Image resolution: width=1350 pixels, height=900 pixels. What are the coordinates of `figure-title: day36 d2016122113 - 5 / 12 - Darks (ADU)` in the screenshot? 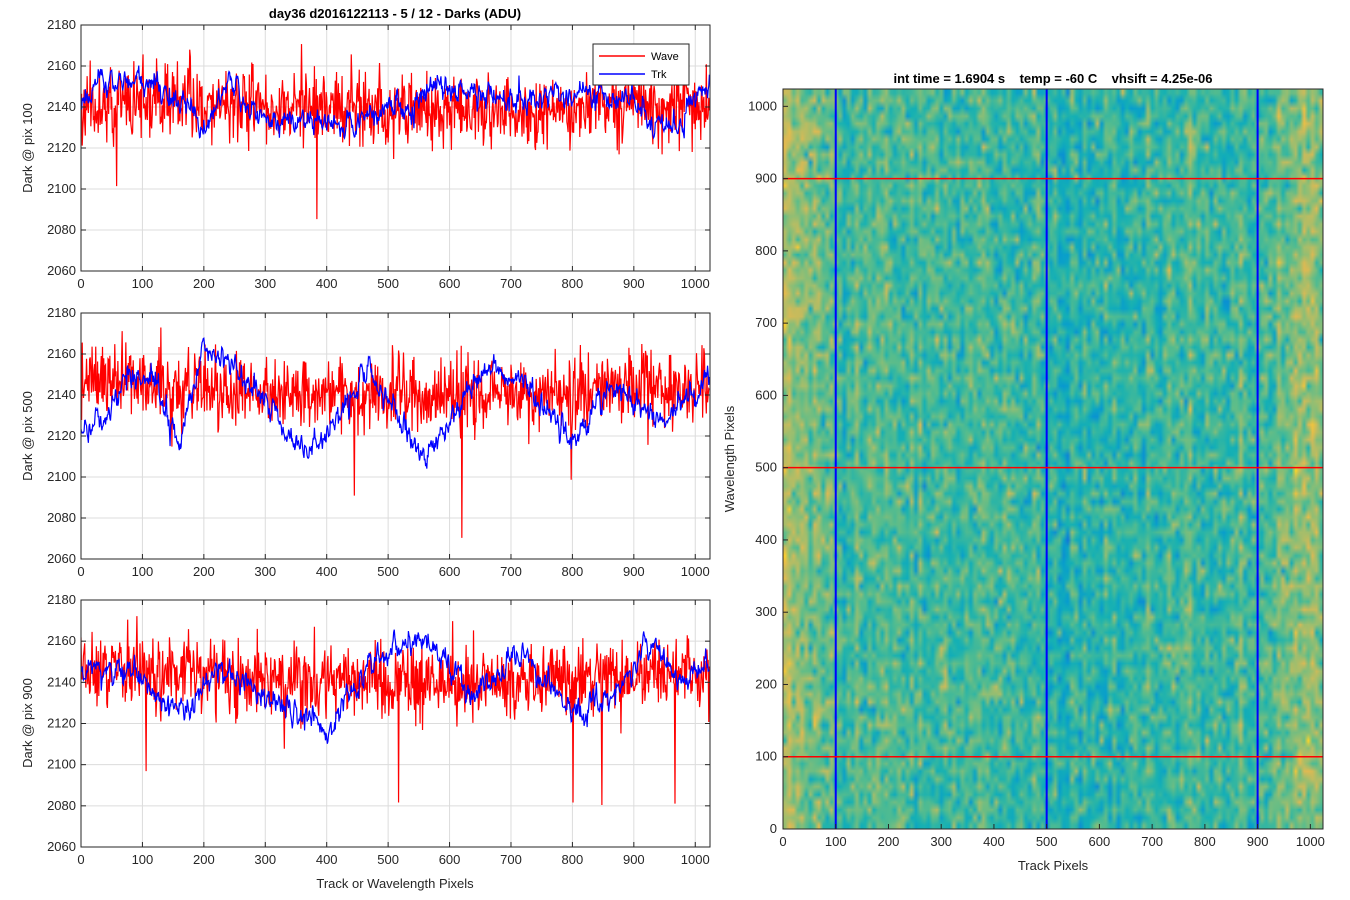 It's located at (395, 13).